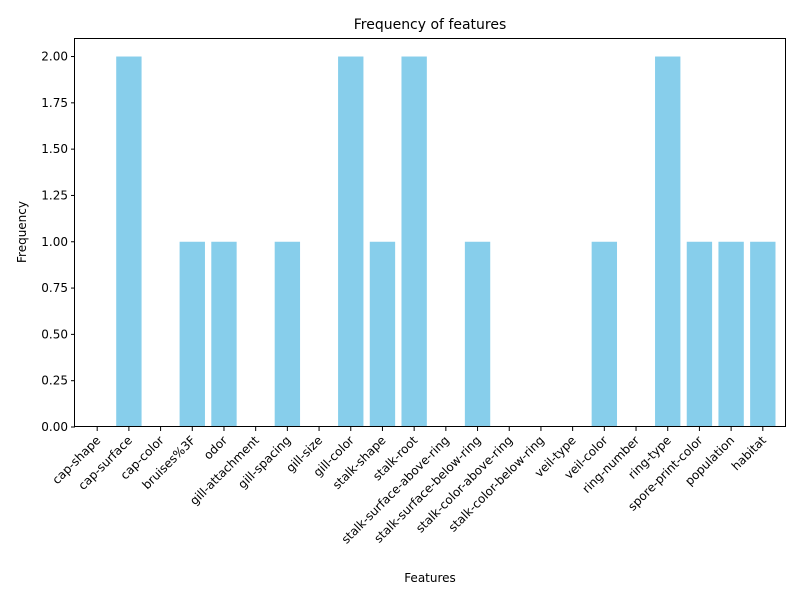 Image resolution: width=800 pixels, height=600 pixels. I want to click on bar-gill-spacing, so click(287, 334).